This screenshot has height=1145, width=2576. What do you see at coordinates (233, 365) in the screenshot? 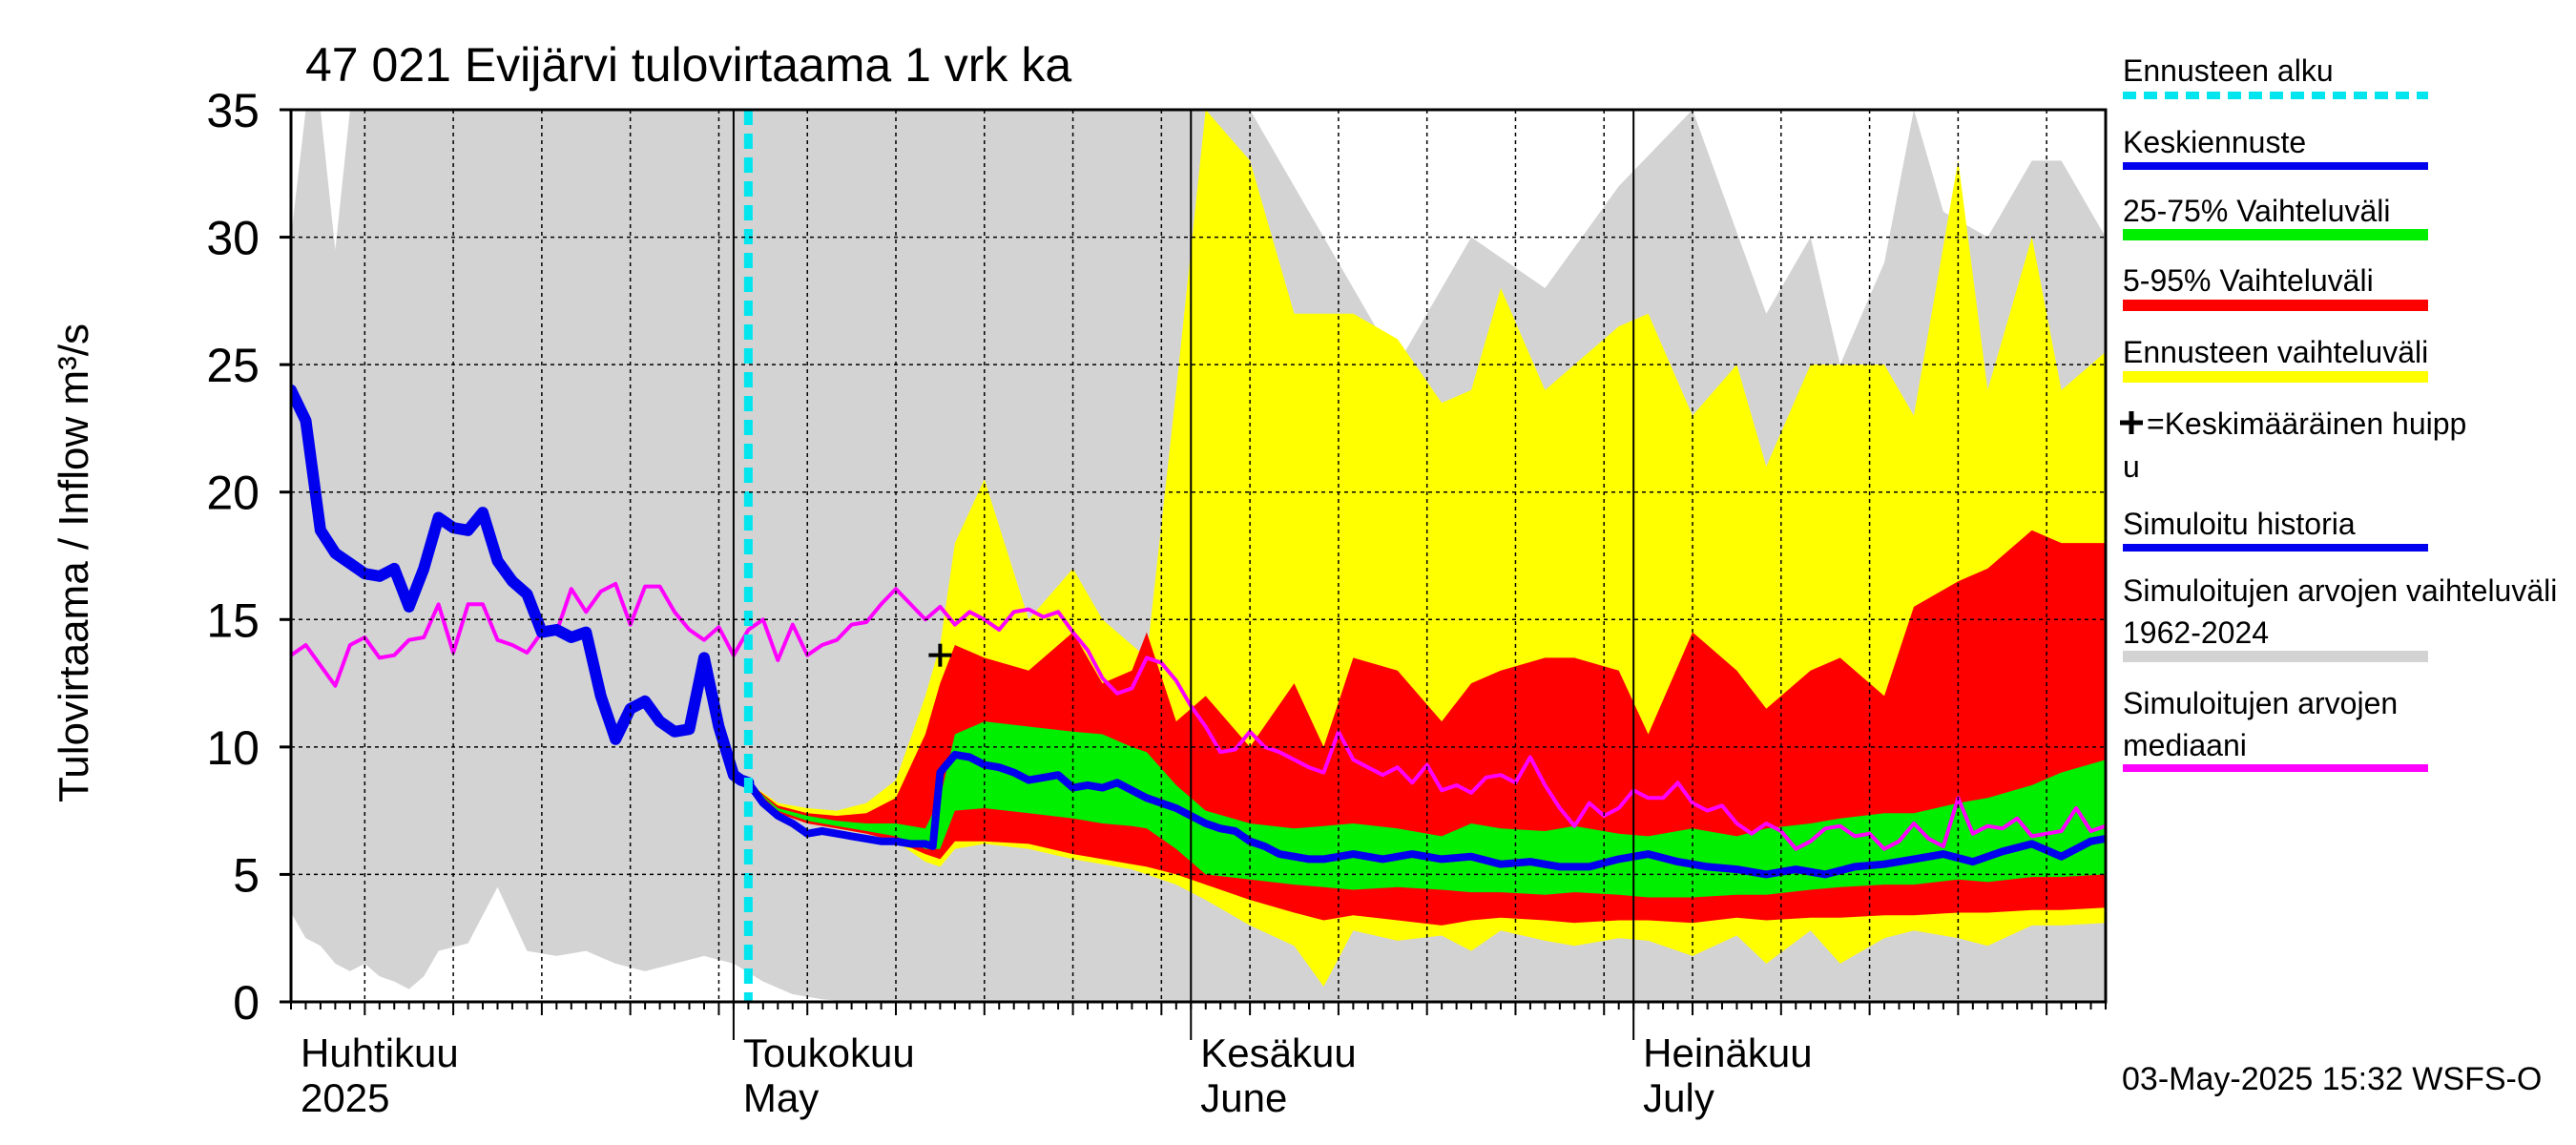
I see `y-tick-label: 25` at bounding box center [233, 365].